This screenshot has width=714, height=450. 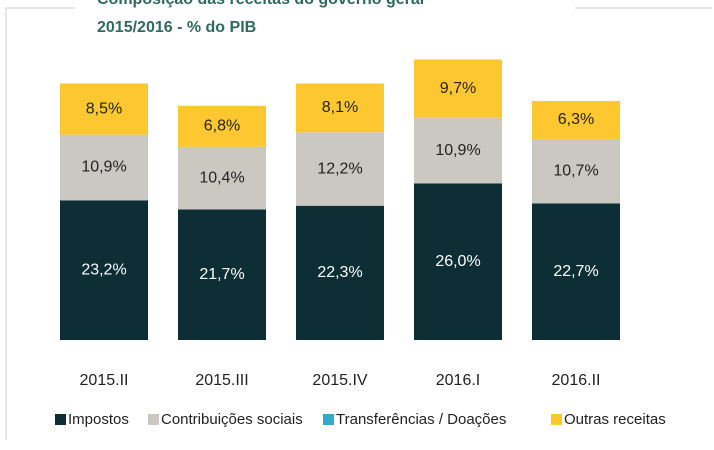 I want to click on data-label: 12,2%, so click(x=339, y=168).